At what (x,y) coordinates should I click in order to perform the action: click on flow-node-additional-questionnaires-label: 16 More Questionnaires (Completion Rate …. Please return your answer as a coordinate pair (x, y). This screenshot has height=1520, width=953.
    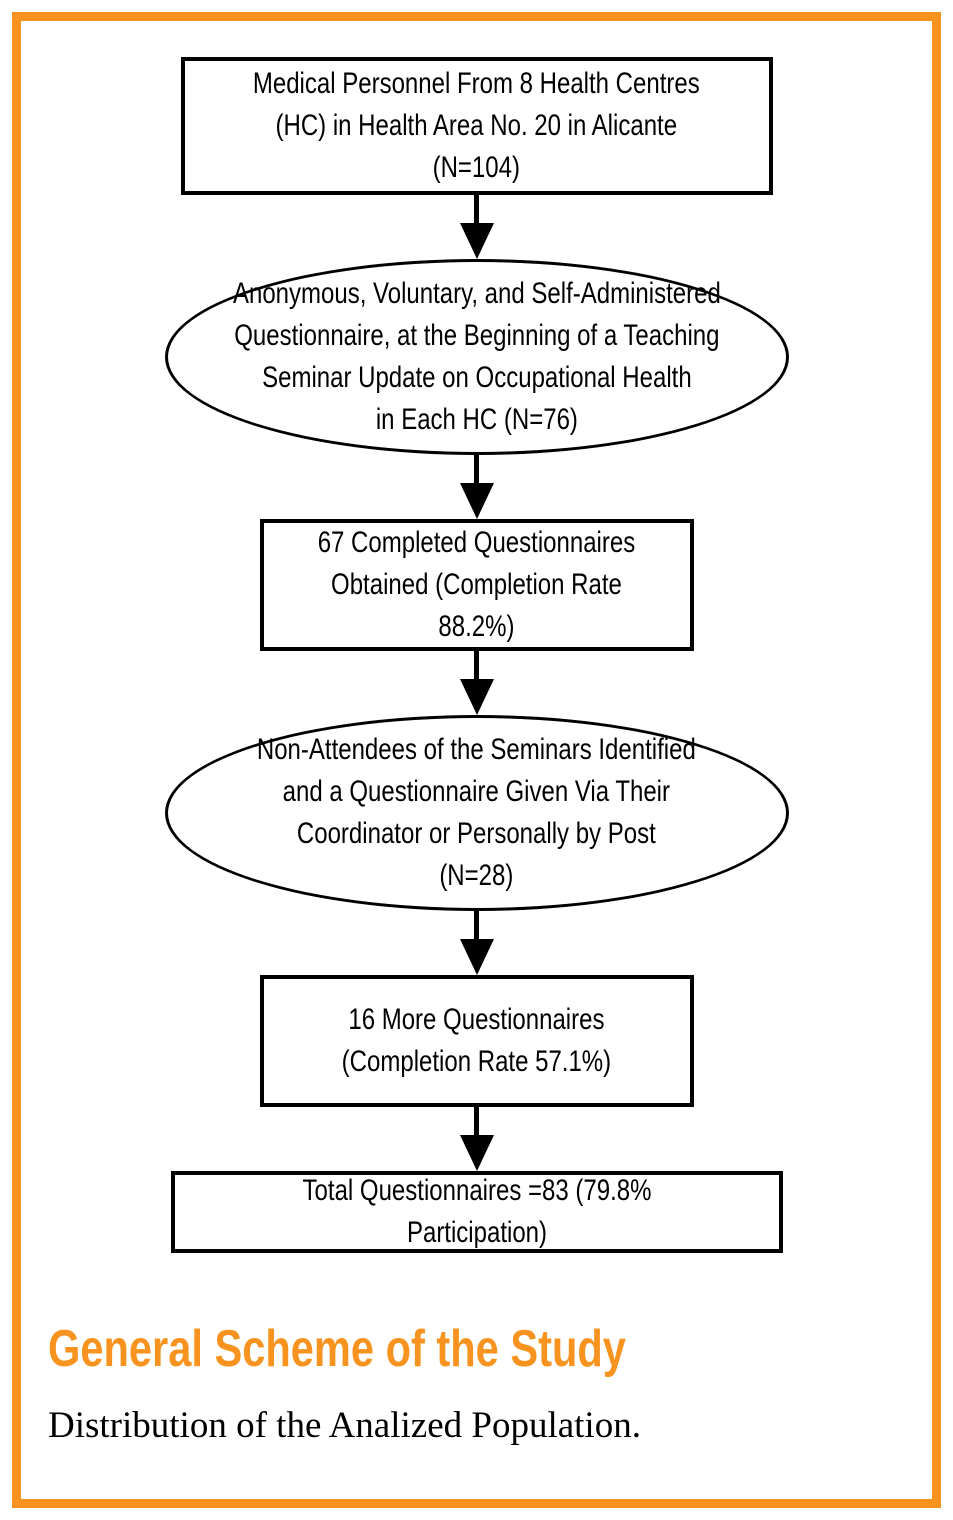
    Looking at the image, I should click on (476, 1040).